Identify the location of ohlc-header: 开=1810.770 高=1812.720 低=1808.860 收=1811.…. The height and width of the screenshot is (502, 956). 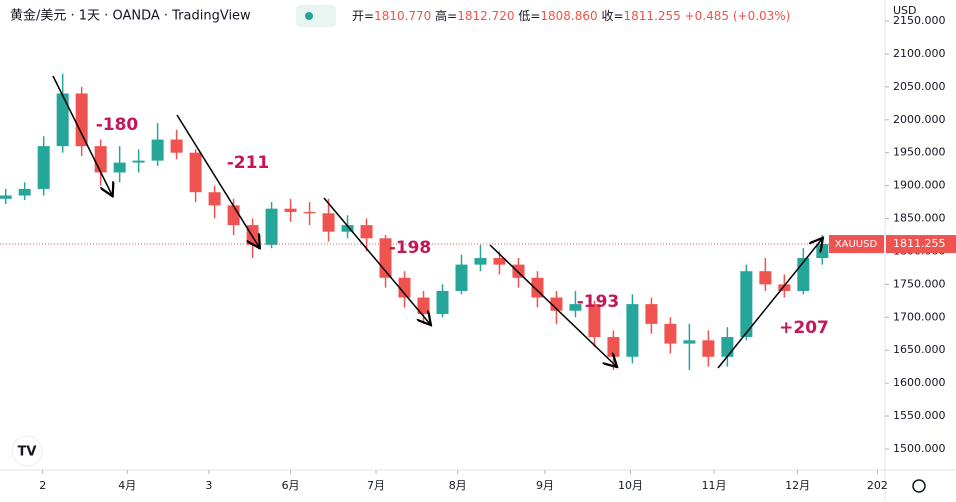
(571, 15).